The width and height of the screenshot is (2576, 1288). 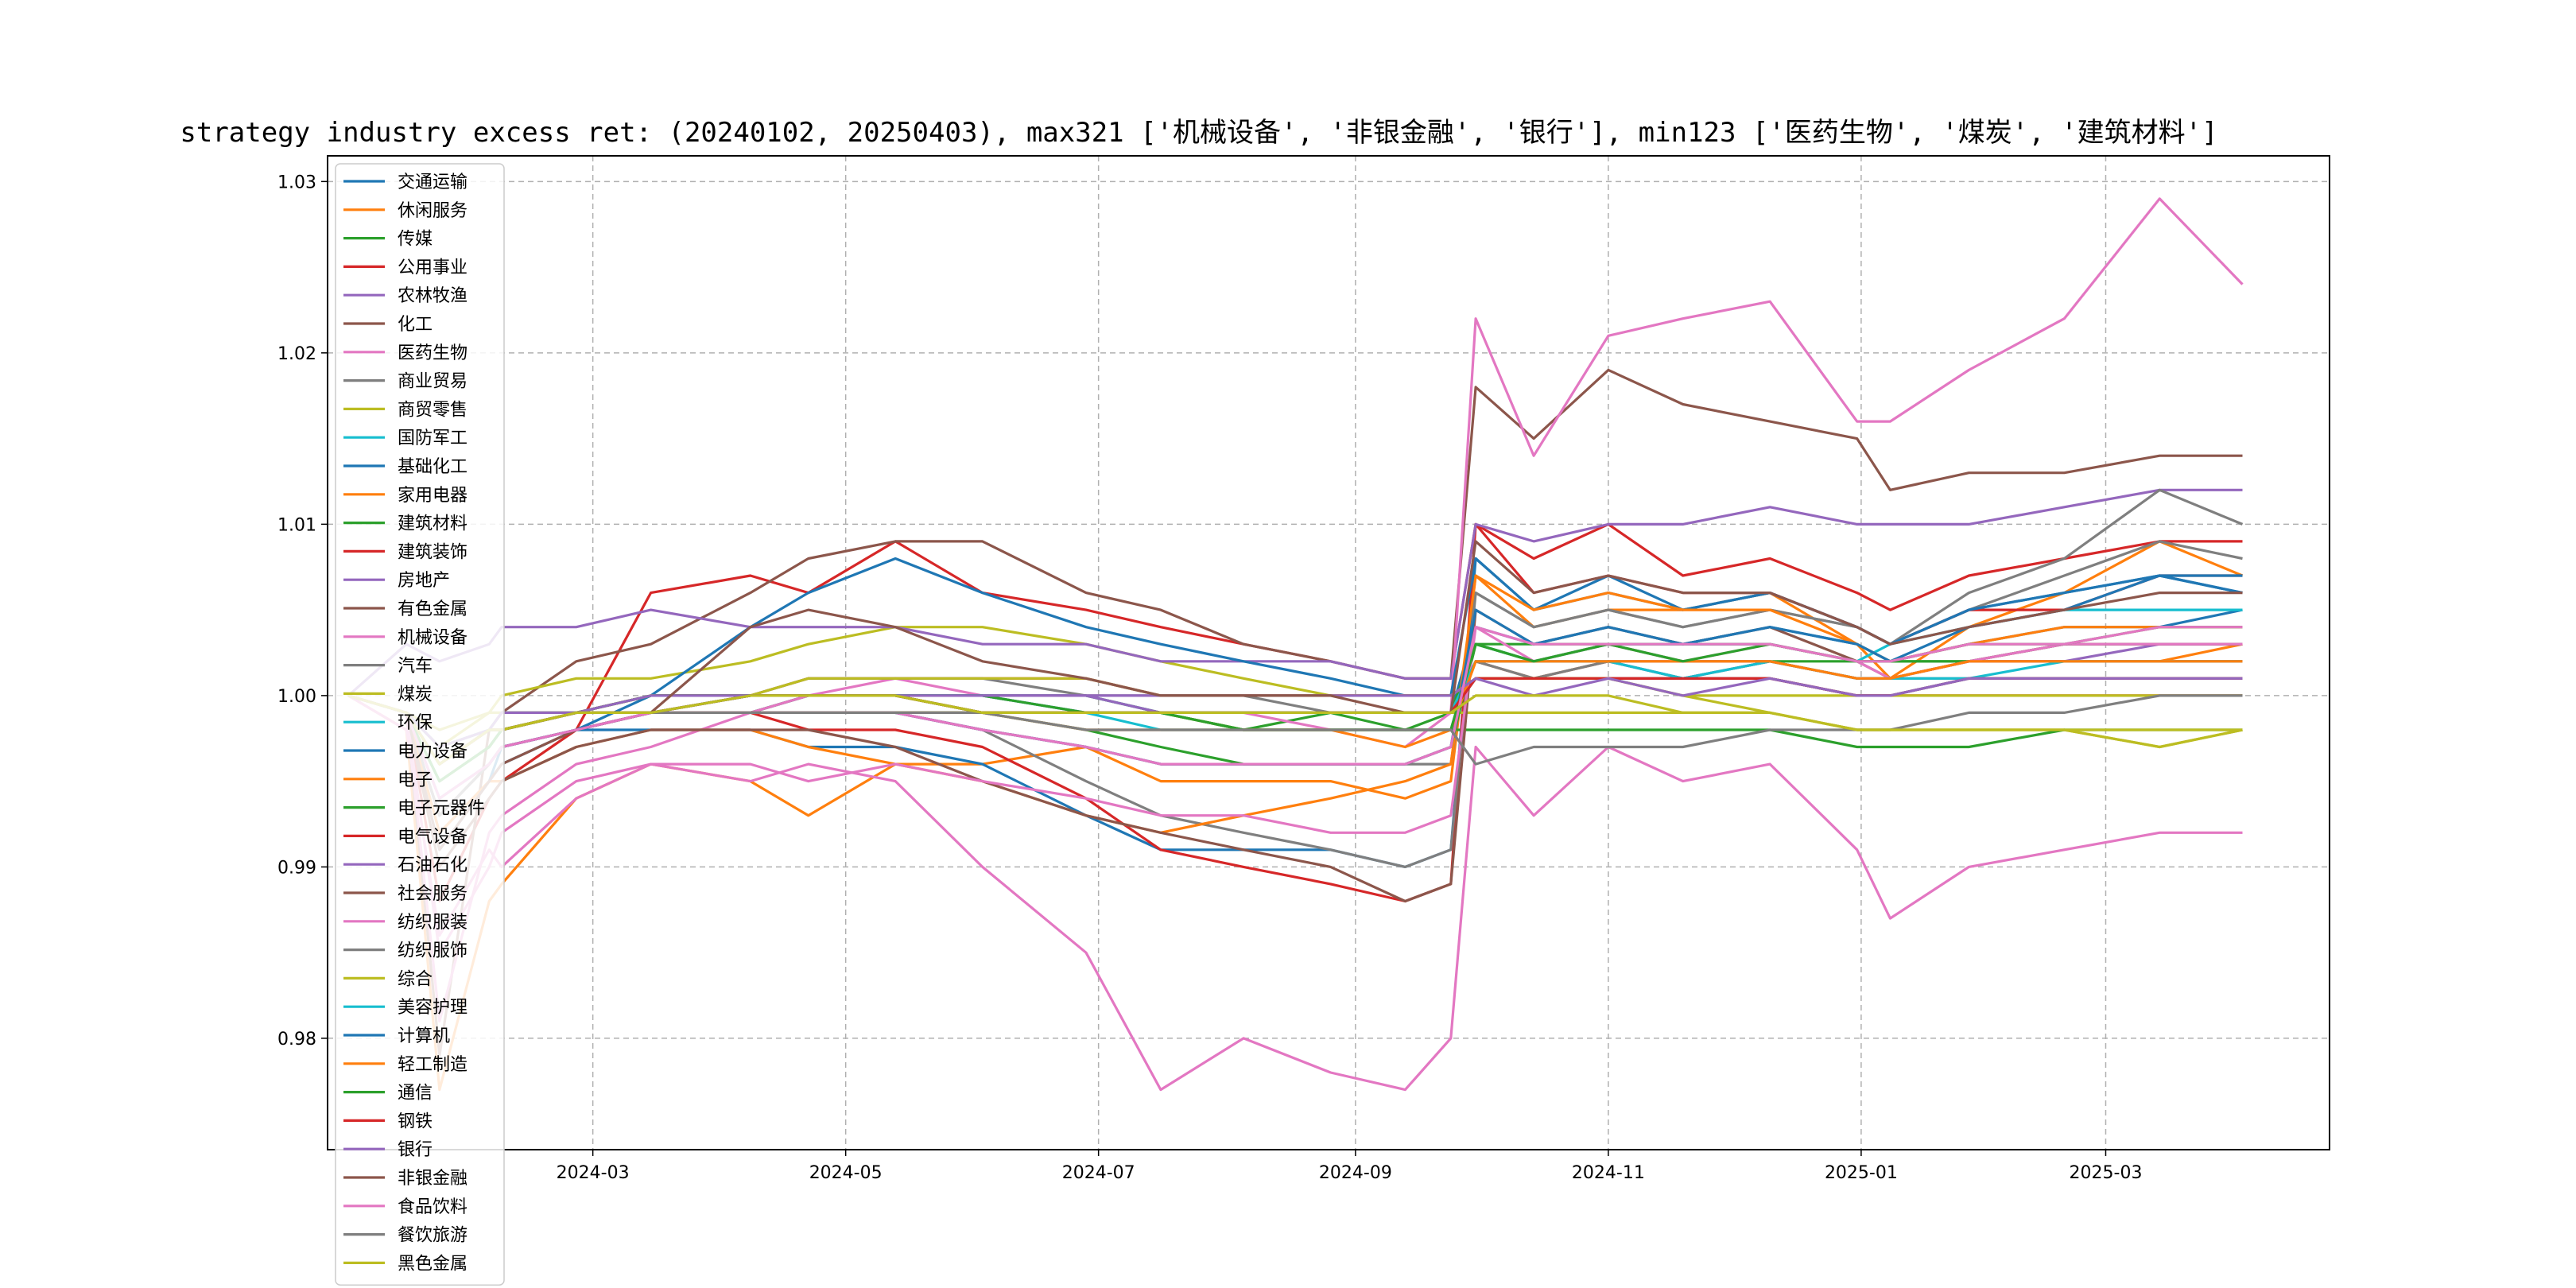 What do you see at coordinates (416, 694) in the screenshot?
I see `legend-label: 煤炭` at bounding box center [416, 694].